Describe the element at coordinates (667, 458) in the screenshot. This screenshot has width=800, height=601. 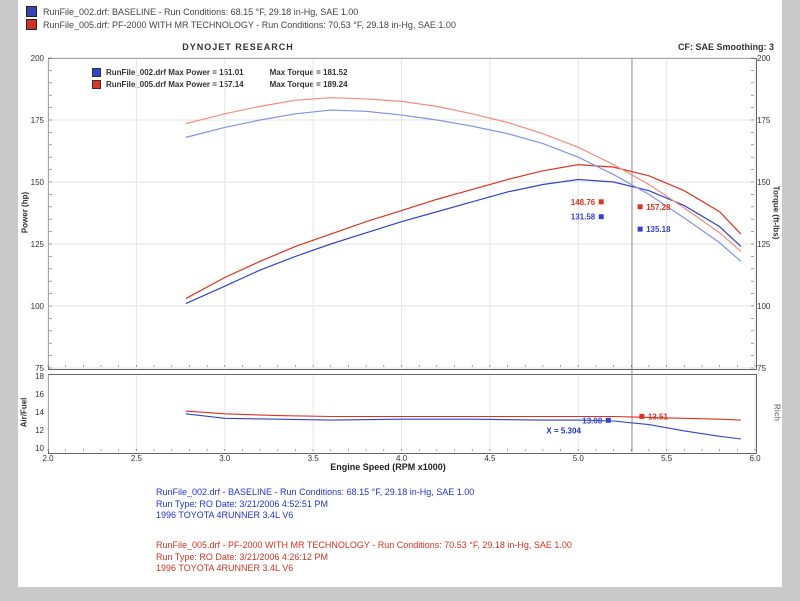
I see `tick-label: 5.5` at that location.